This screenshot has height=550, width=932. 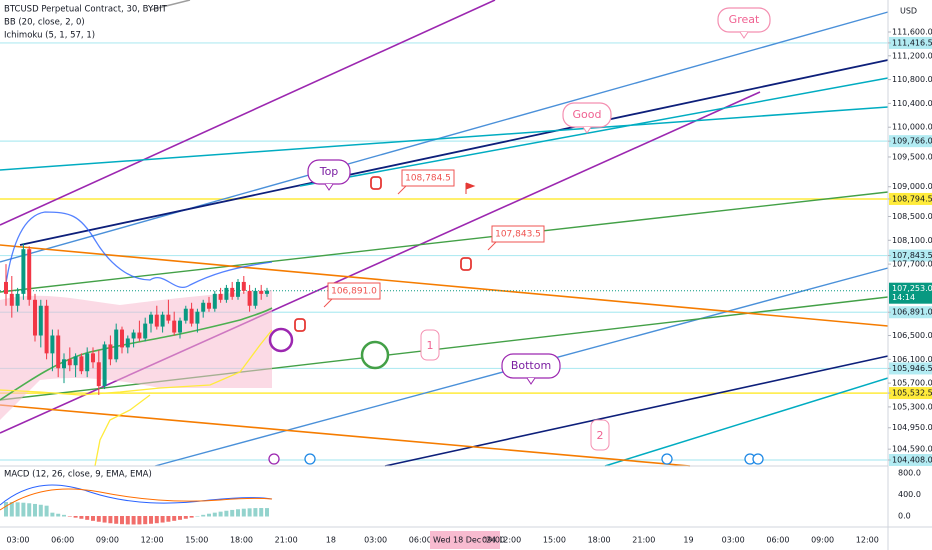 I want to click on macd-tick-label: 0.0, so click(x=904, y=516).